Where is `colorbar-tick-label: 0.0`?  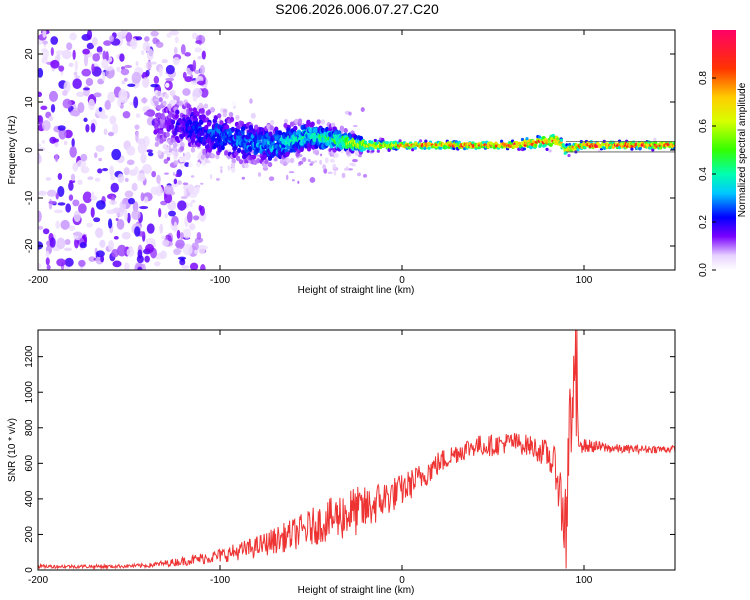
colorbar-tick-label: 0.0 is located at coordinates (703, 270).